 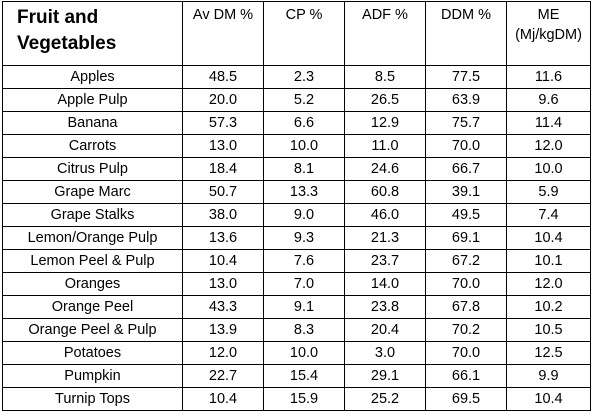 I want to click on cp-cell: 10.0, so click(x=304, y=353).